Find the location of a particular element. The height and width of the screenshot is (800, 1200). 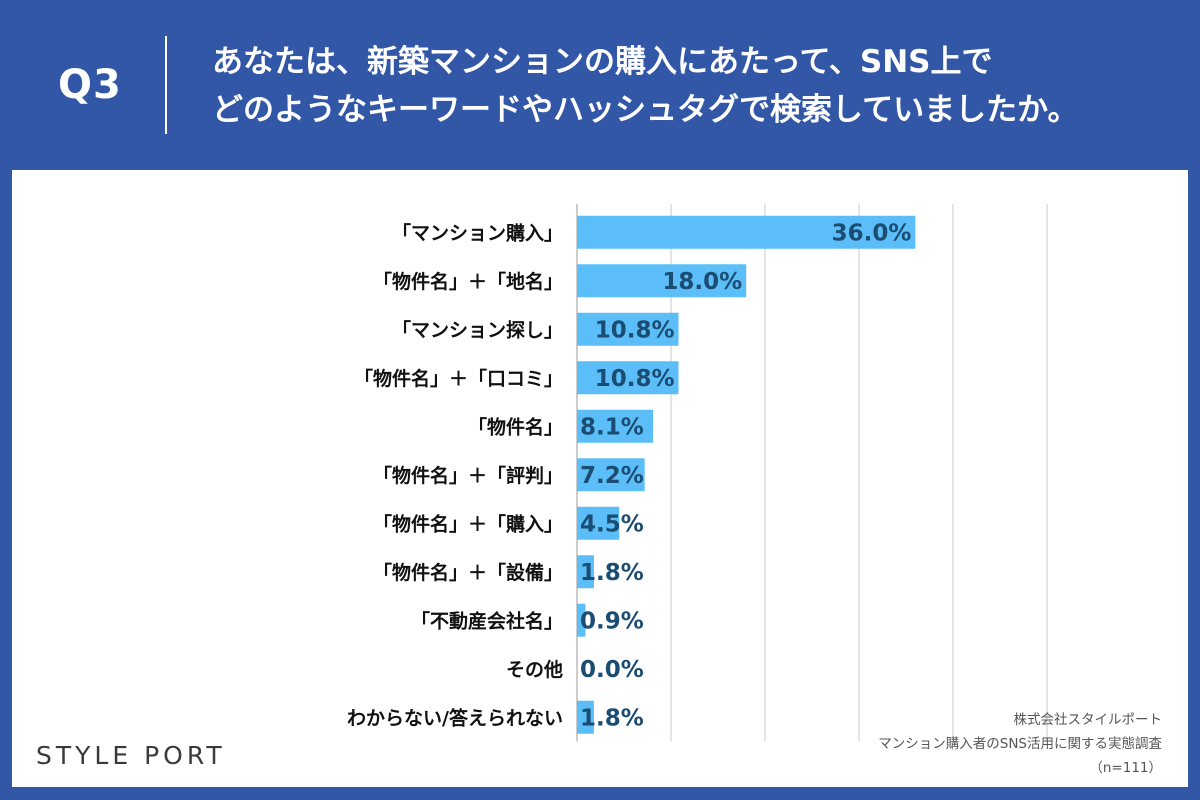

brand-logo: STYLE PORT is located at coordinates (131, 755).